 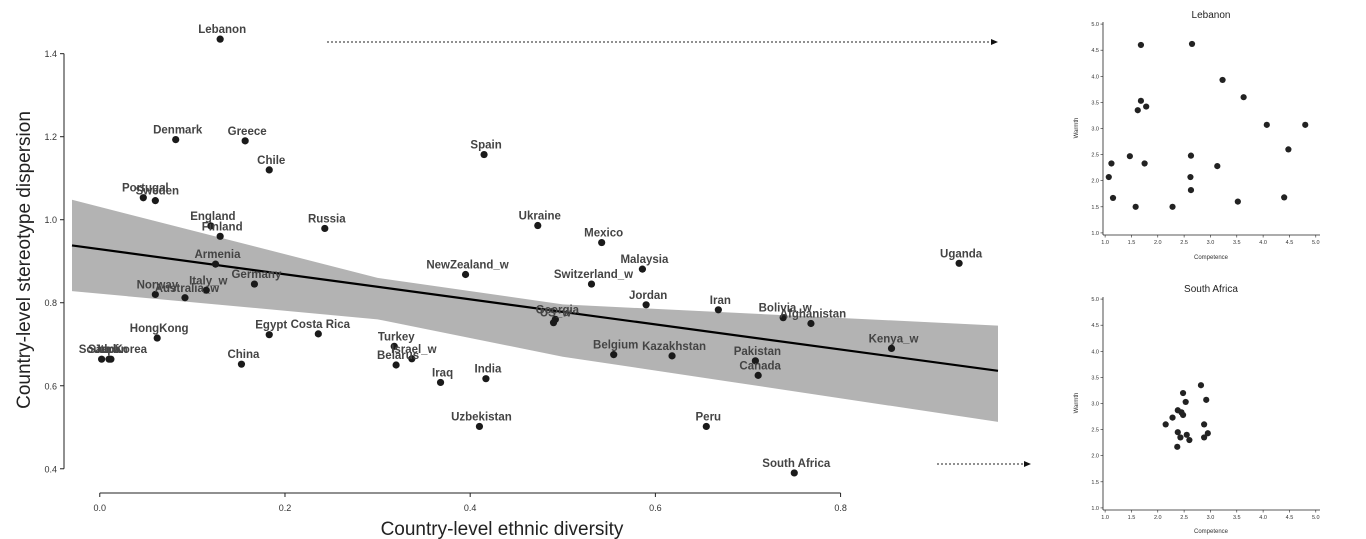 I want to click on label-iran: Iran, so click(x=720, y=301).